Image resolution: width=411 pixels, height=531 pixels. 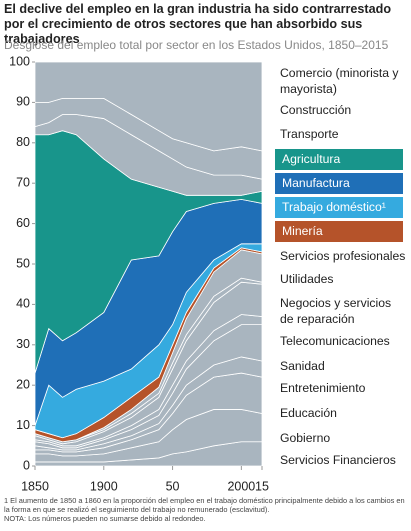 I want to click on legend-box: Minería, so click(x=339, y=231).